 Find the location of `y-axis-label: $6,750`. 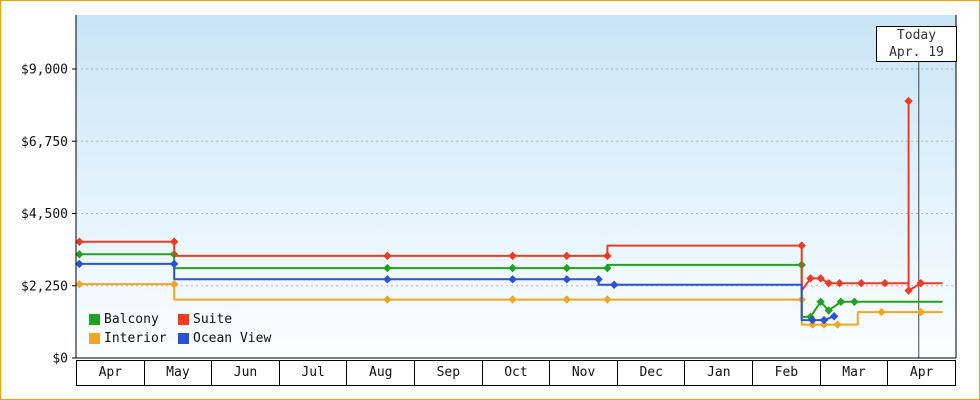

y-axis-label: $6,750 is located at coordinates (44, 142).